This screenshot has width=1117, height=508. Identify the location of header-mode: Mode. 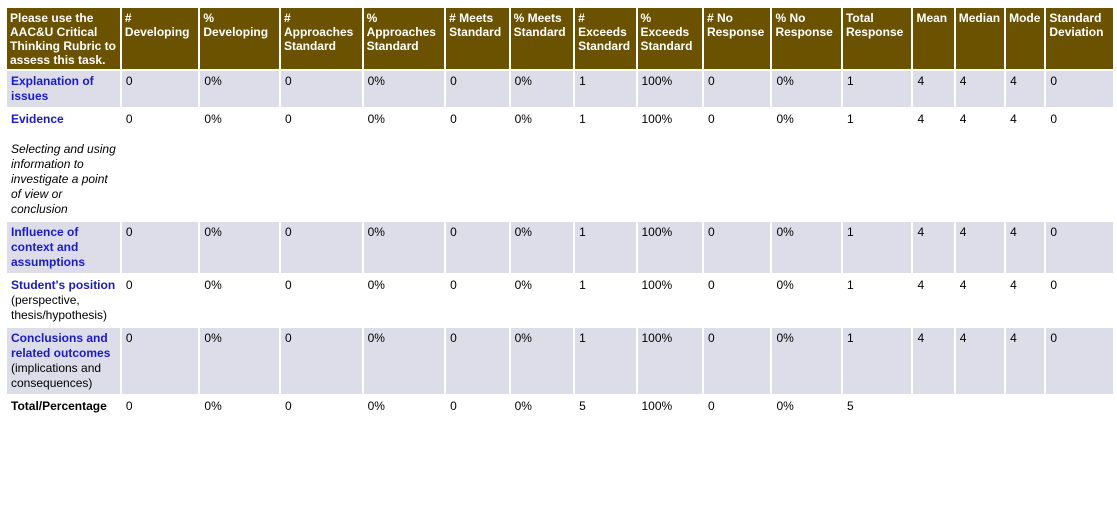
(1025, 38).